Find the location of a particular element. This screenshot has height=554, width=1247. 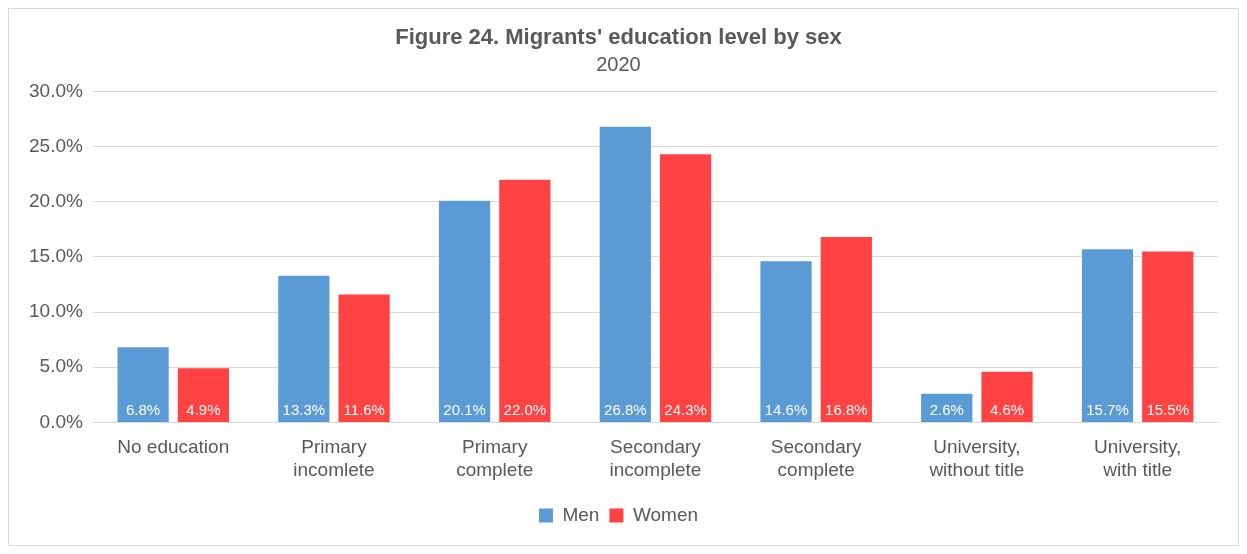

data-label: 22.0% is located at coordinates (525, 409).